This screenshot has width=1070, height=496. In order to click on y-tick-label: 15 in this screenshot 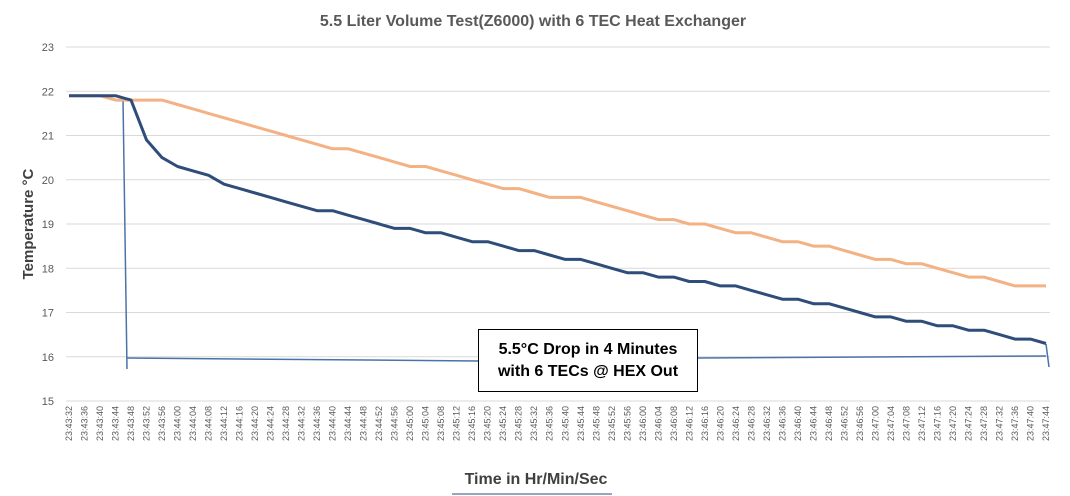, I will do `click(48, 402)`.